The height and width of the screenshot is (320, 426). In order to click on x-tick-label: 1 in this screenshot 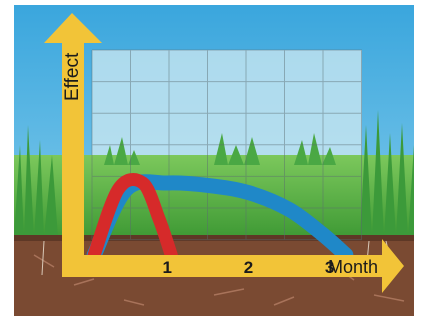, I will do `click(166, 267)`.